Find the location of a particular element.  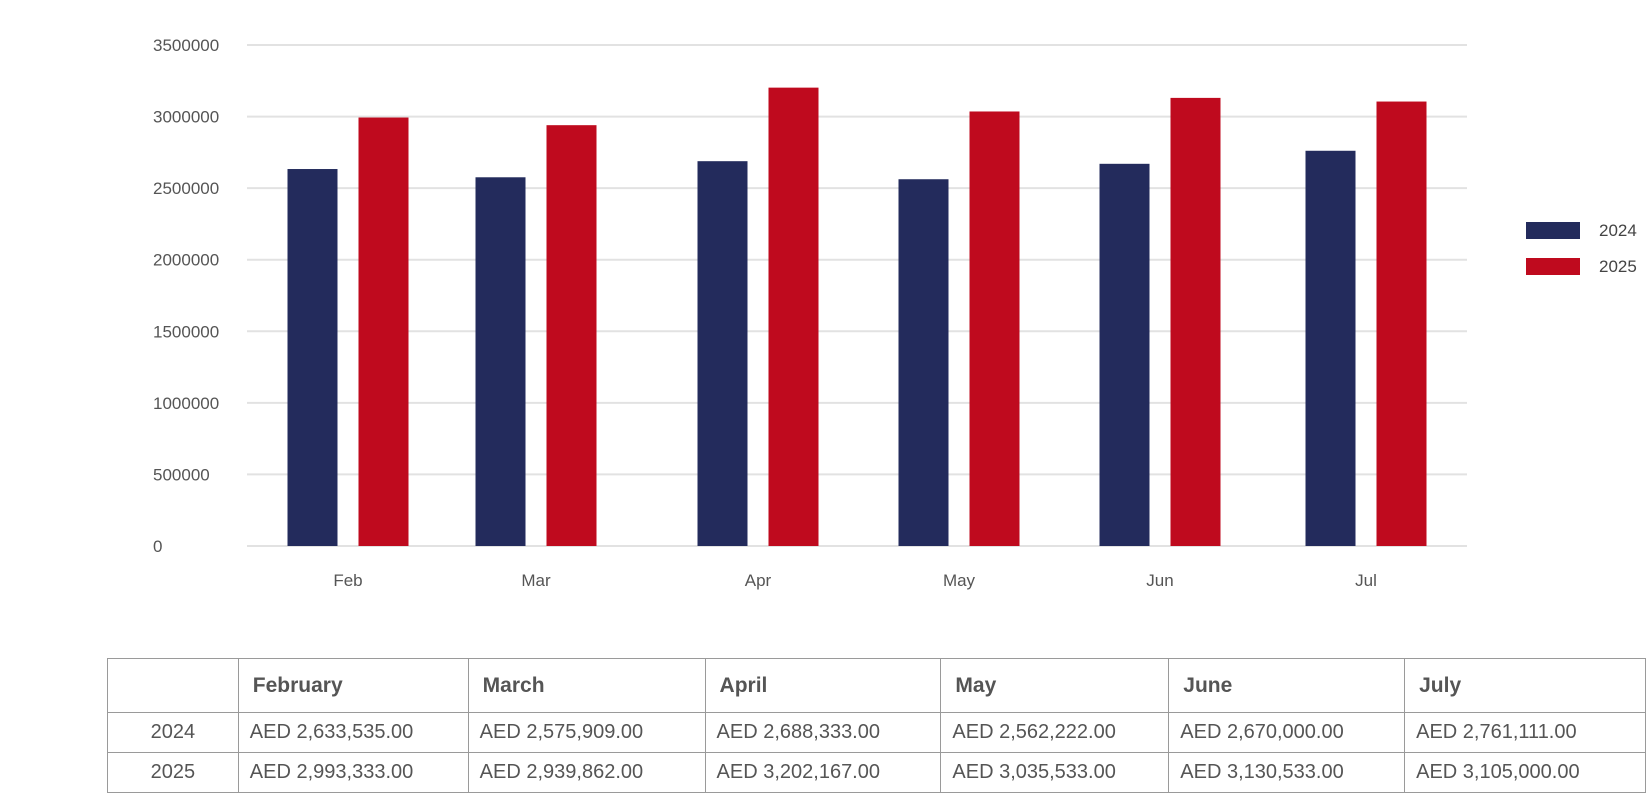

bar-2025-may is located at coordinates (994, 328).